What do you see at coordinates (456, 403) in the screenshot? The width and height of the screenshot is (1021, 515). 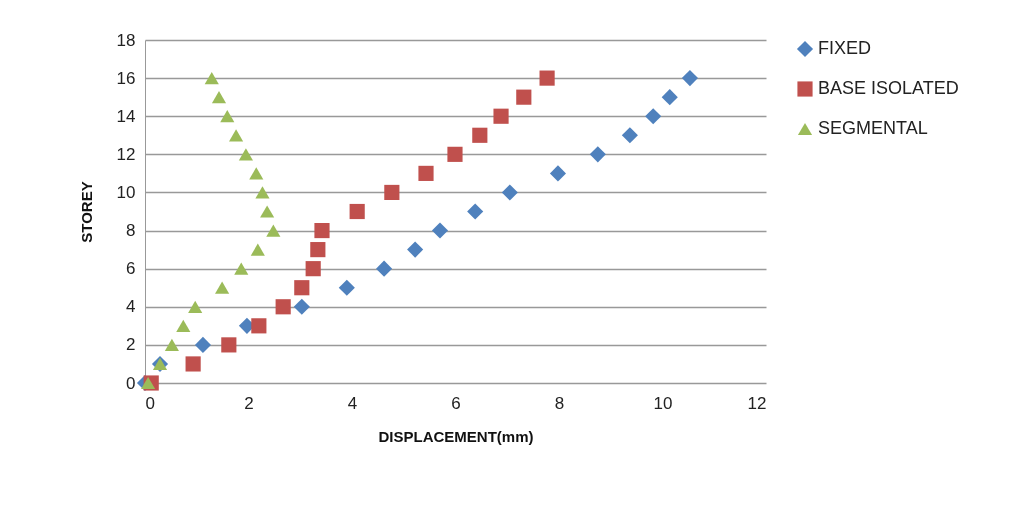 I see `x-tick-label: 6` at bounding box center [456, 403].